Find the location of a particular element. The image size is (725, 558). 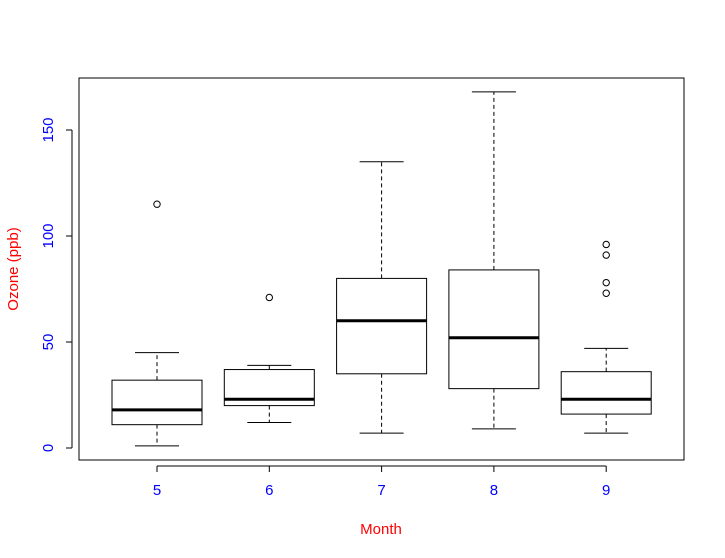

y-tick-label: 50 is located at coordinates (48, 342).